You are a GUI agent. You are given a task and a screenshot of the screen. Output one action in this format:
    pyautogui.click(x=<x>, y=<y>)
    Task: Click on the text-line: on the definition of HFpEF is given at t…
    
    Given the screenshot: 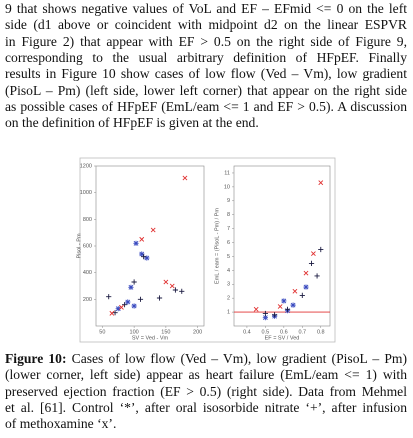 What is the action you would take?
    pyautogui.click(x=132, y=123)
    